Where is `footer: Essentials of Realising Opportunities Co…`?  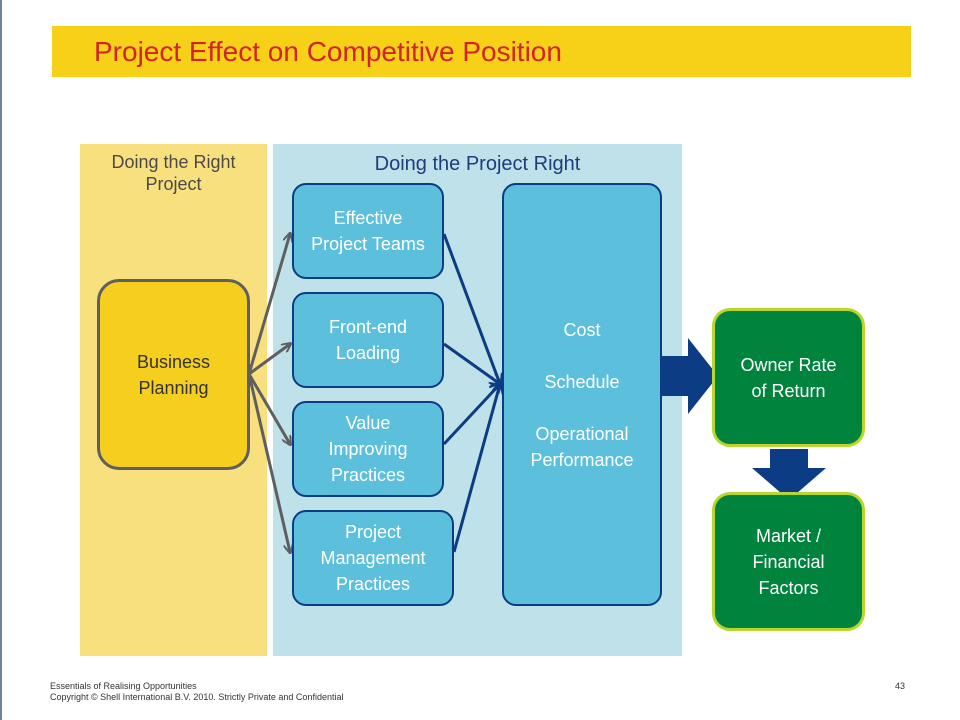
footer: Essentials of Realising Opportunities Co… is located at coordinates (196, 692).